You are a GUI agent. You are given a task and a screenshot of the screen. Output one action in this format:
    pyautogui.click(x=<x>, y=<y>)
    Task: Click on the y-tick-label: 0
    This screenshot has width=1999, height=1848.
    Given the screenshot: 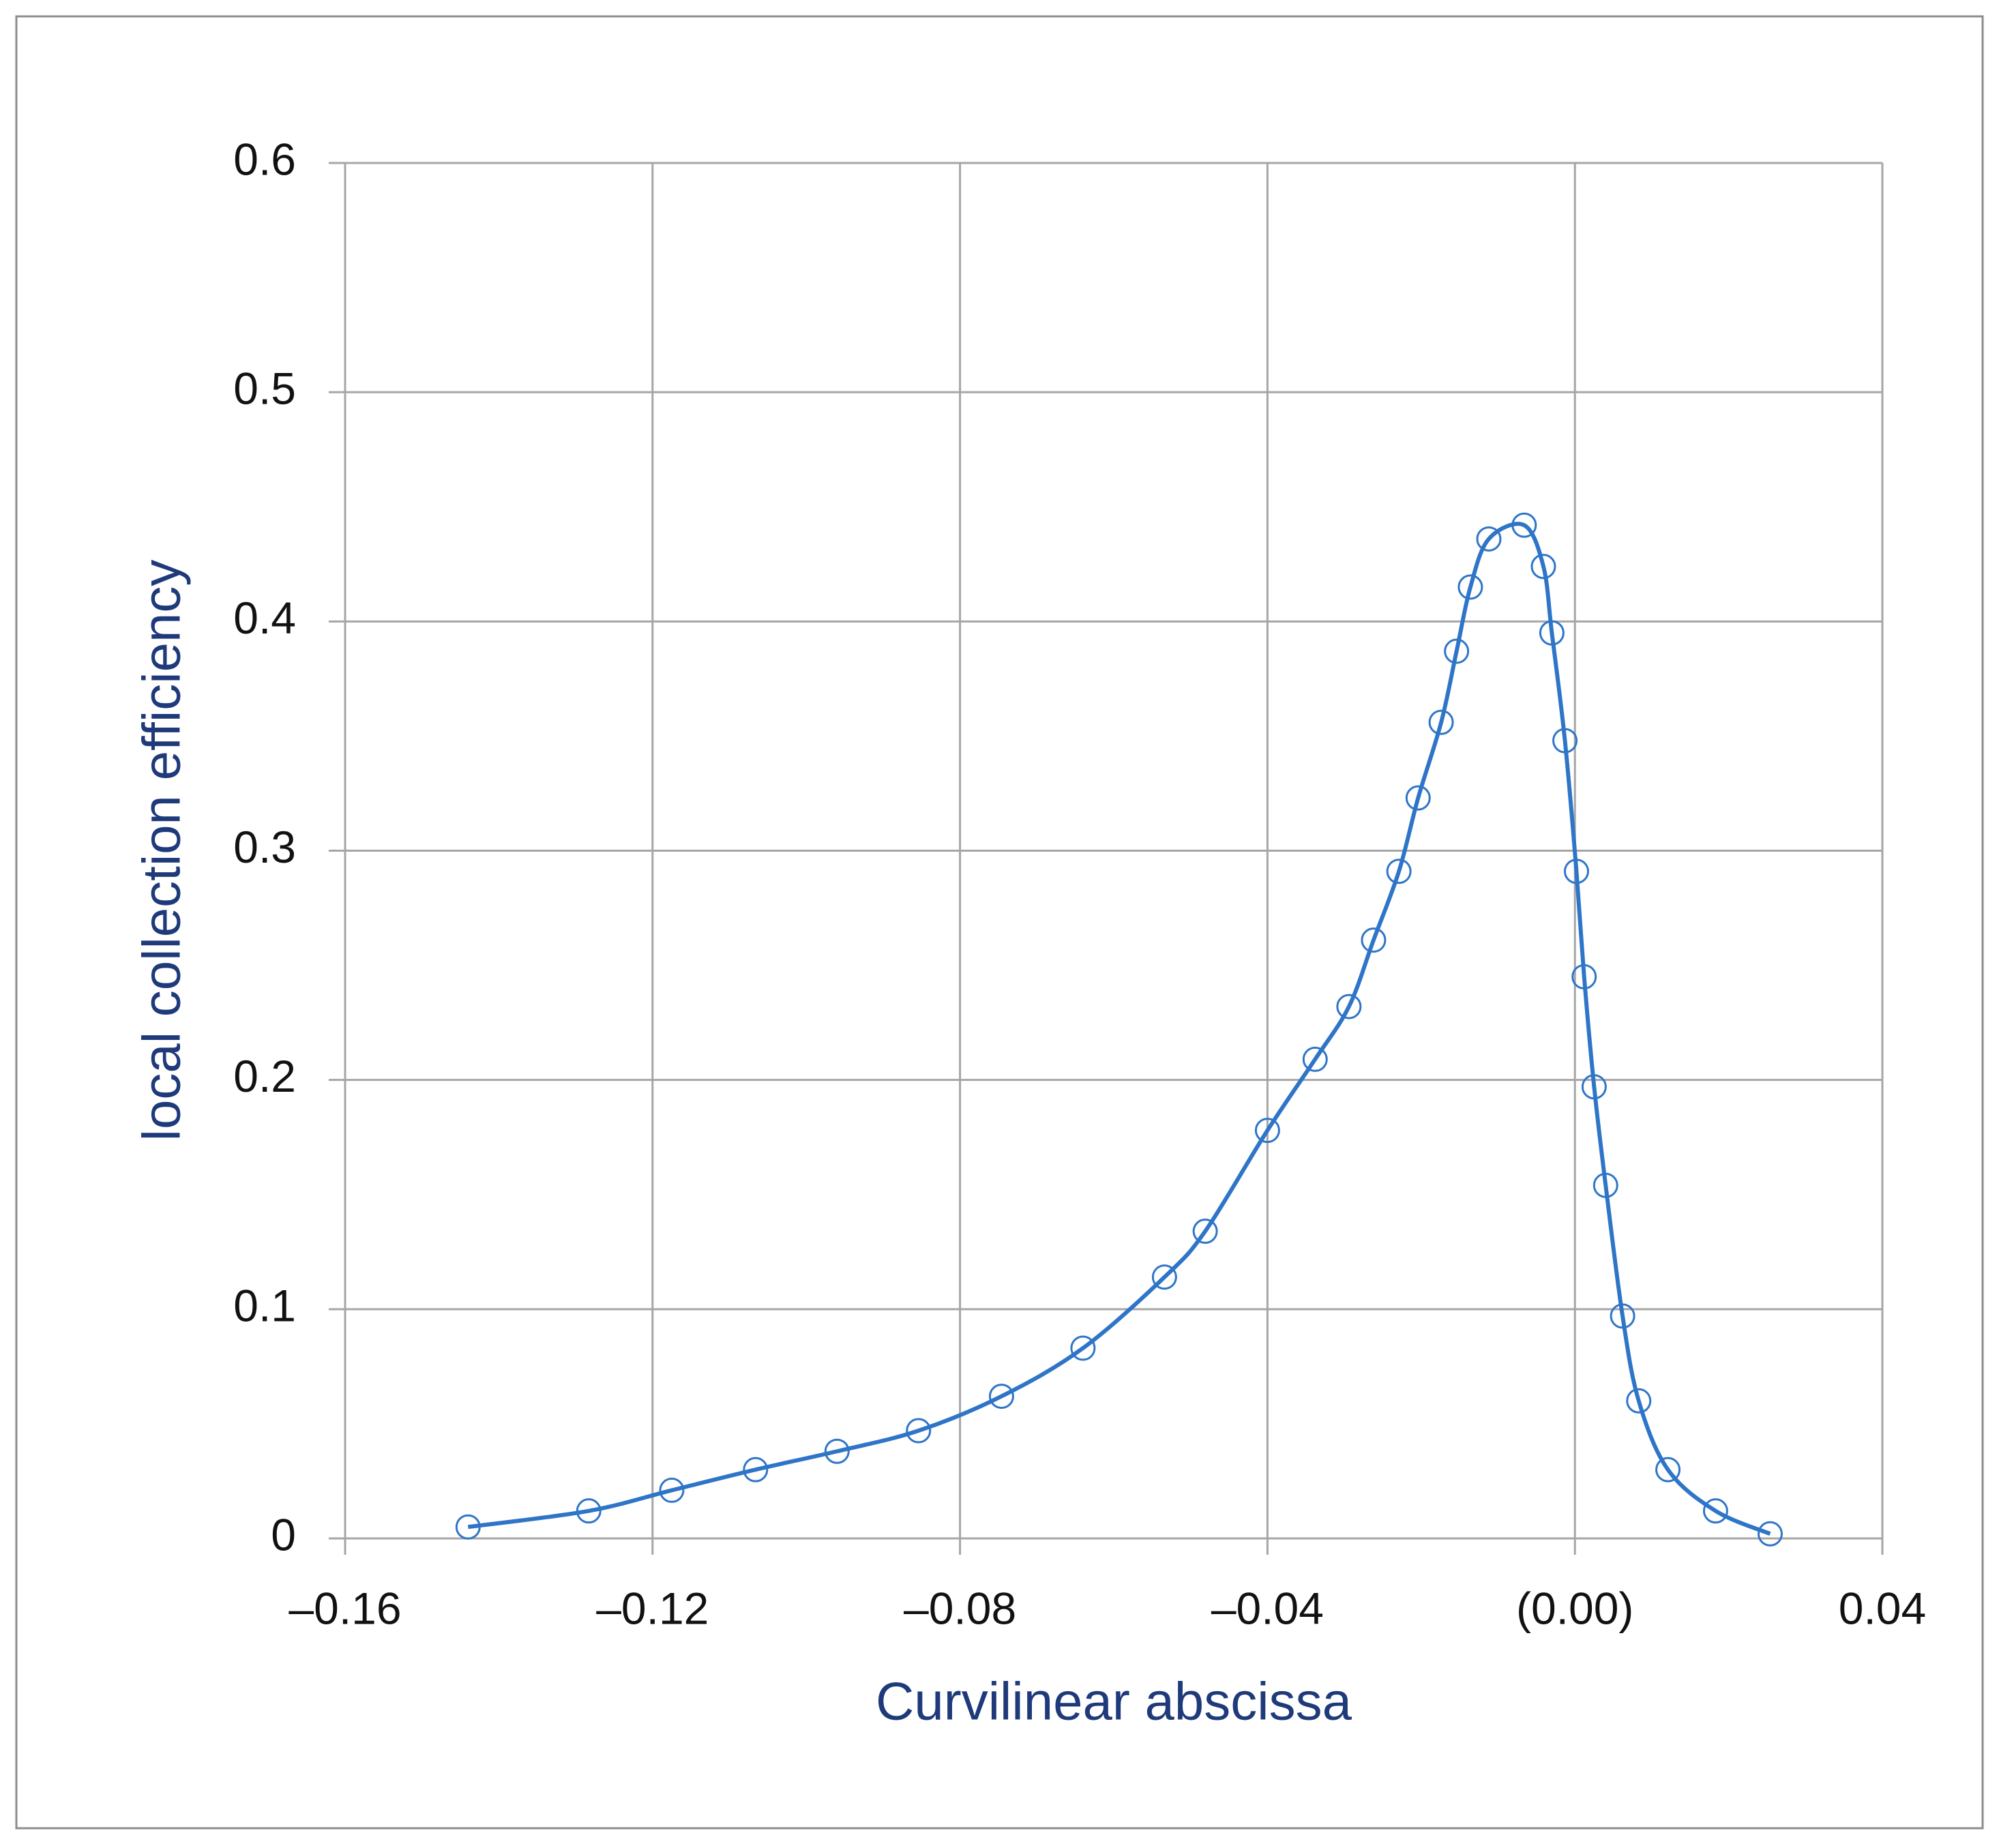 What is the action you would take?
    pyautogui.click(x=283, y=1534)
    